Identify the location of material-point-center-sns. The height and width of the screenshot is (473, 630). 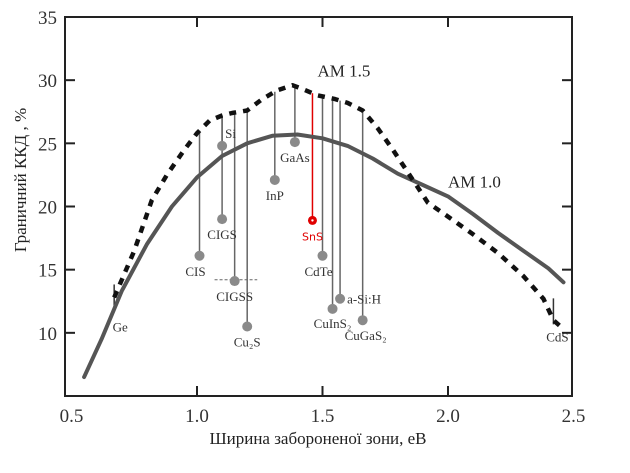
(312, 220).